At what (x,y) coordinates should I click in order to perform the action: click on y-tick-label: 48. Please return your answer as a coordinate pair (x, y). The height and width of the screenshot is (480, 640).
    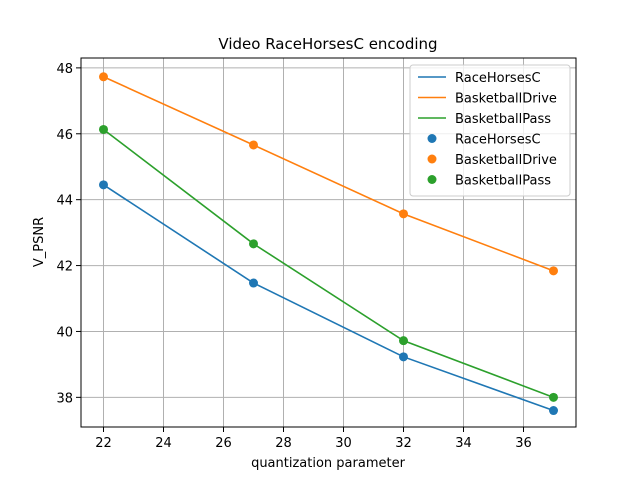
    Looking at the image, I should click on (64, 69).